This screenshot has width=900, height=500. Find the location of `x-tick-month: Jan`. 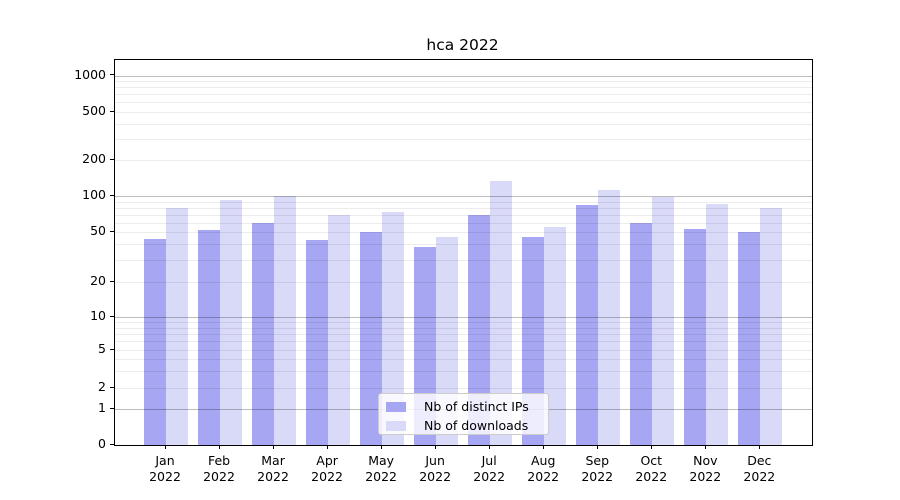

x-tick-month: Jan is located at coordinates (165, 460).